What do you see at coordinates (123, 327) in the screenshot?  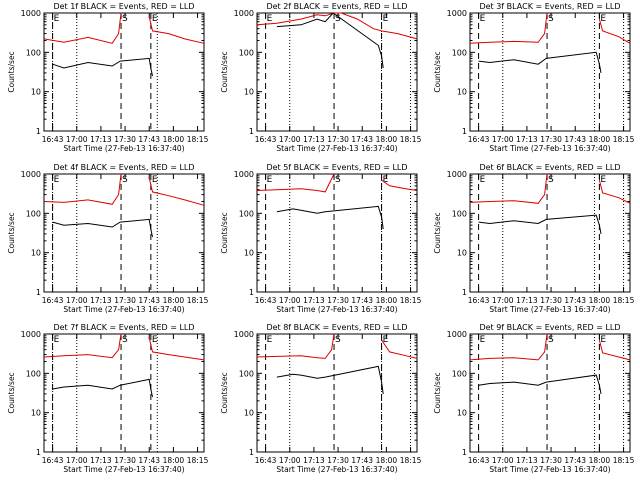 I see `panel-title: Det 7f BLACK = Events, RED = LLD` at bounding box center [123, 327].